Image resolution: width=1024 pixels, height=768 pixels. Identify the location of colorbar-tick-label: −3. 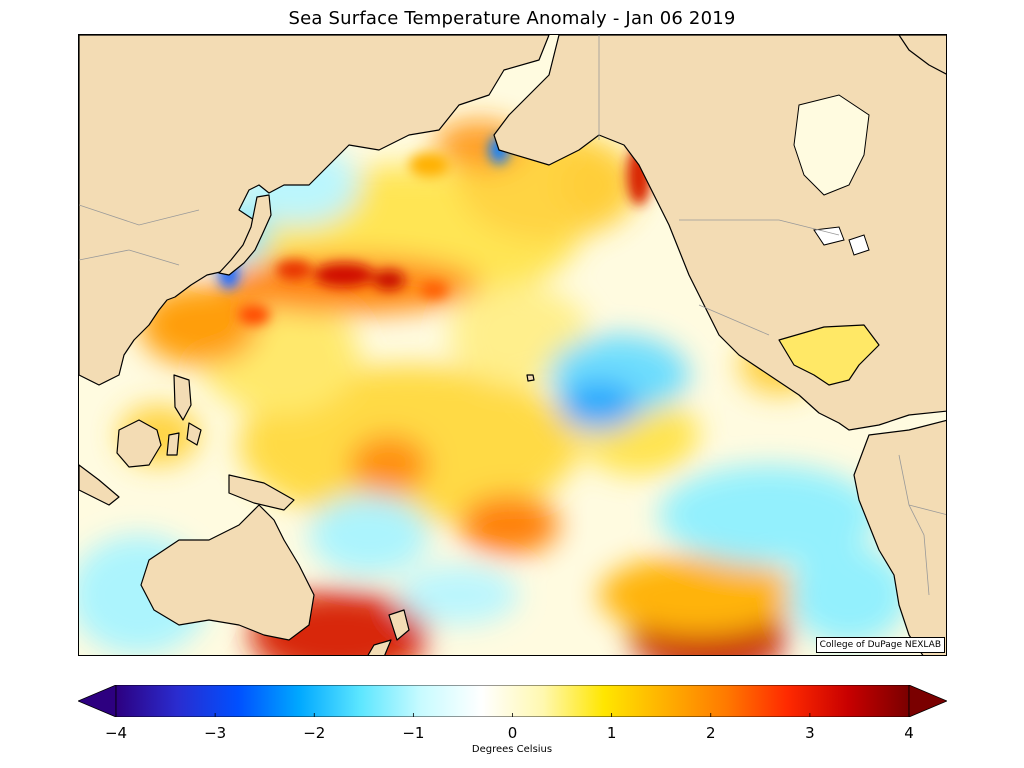
(215, 733).